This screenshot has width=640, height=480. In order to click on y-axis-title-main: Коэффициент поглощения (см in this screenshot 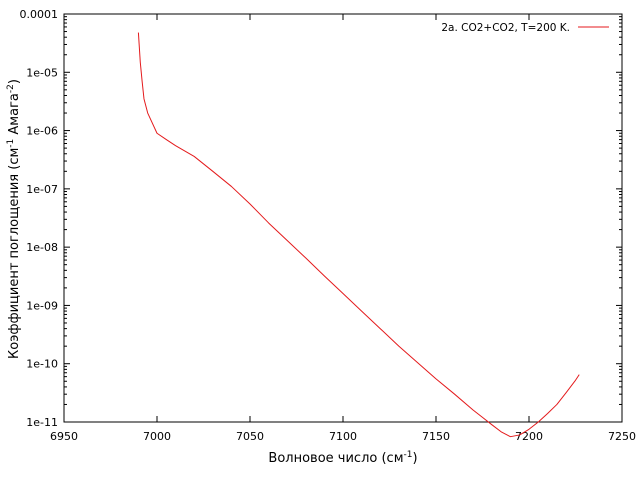, I will do `click(14, 253)`.